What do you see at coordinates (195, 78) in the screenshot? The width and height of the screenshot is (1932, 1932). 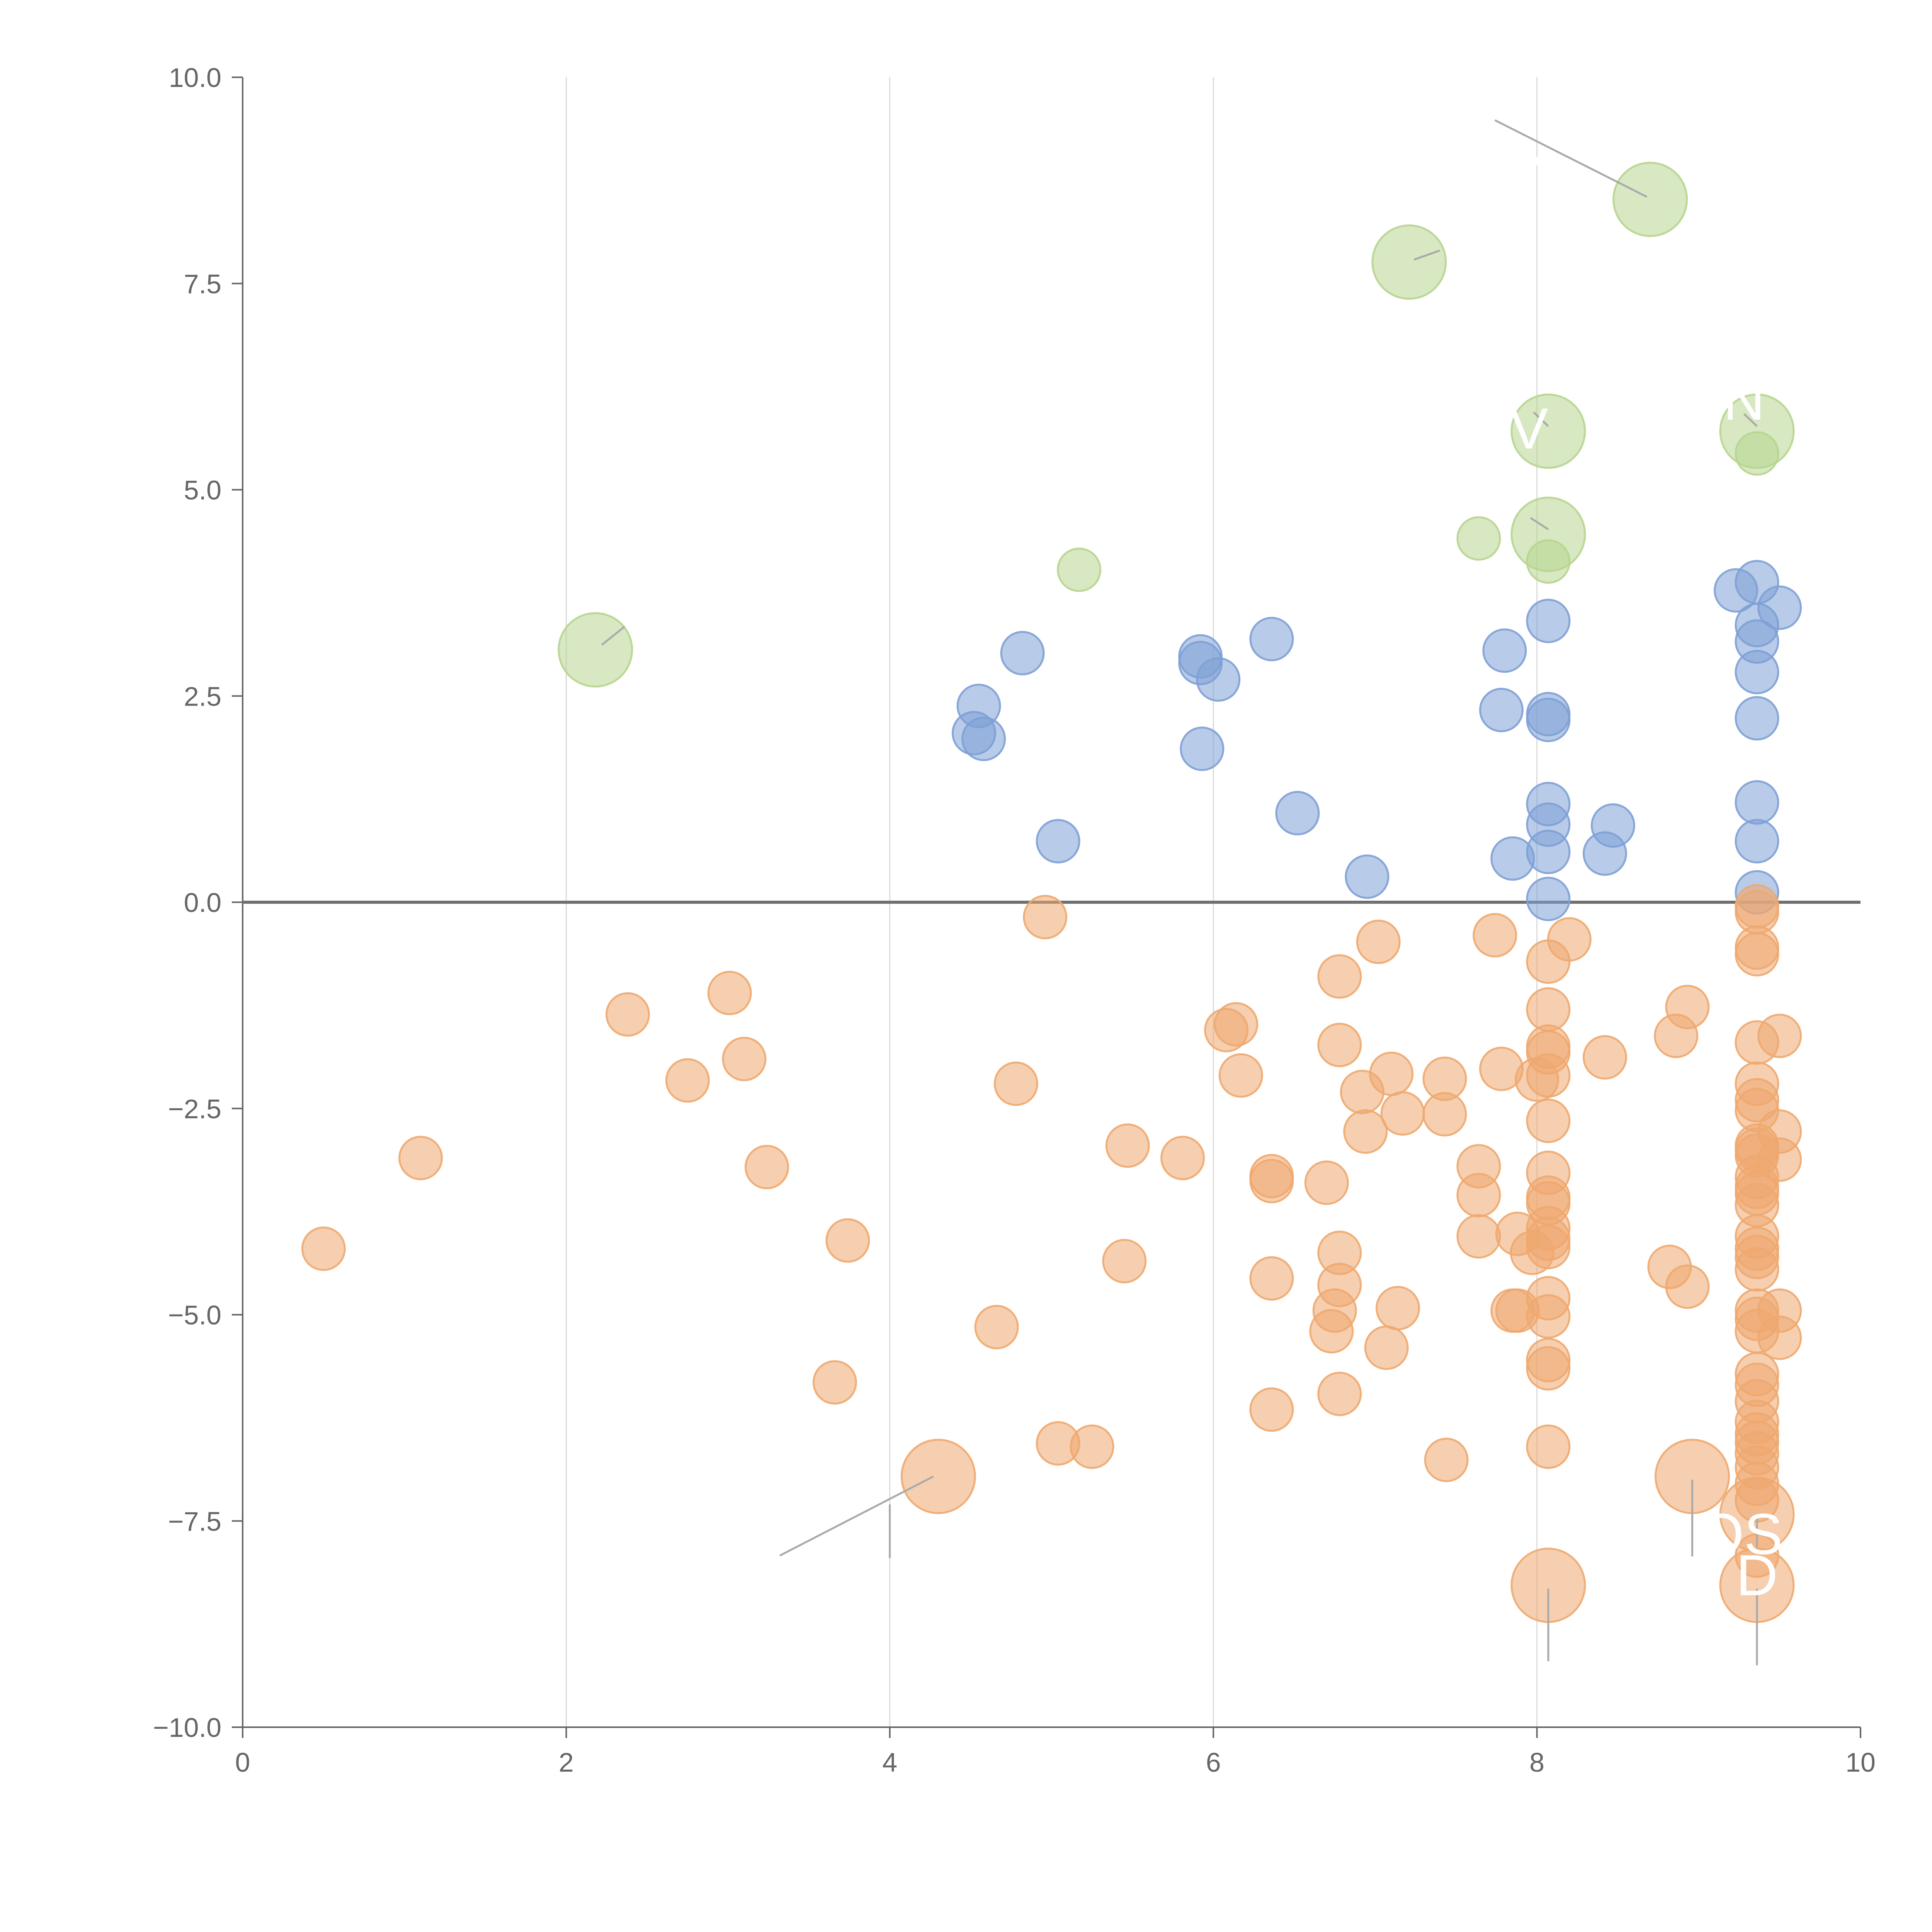 I see `y-tick-label: 10.0` at bounding box center [195, 78].